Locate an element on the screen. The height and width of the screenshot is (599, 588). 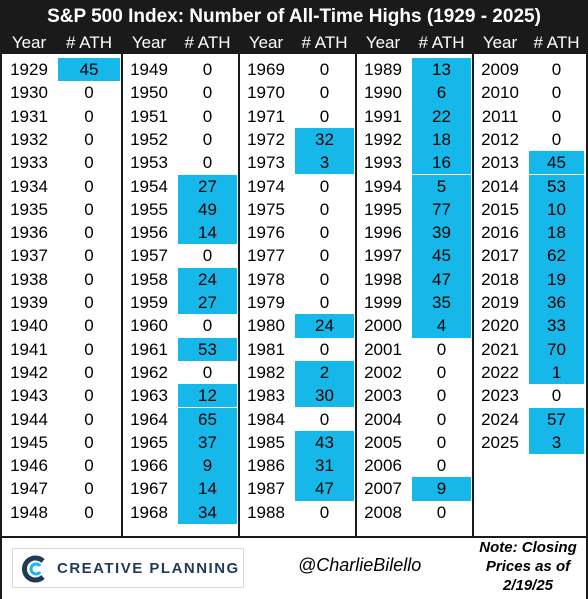
year-cell: 2002 is located at coordinates (383, 372).